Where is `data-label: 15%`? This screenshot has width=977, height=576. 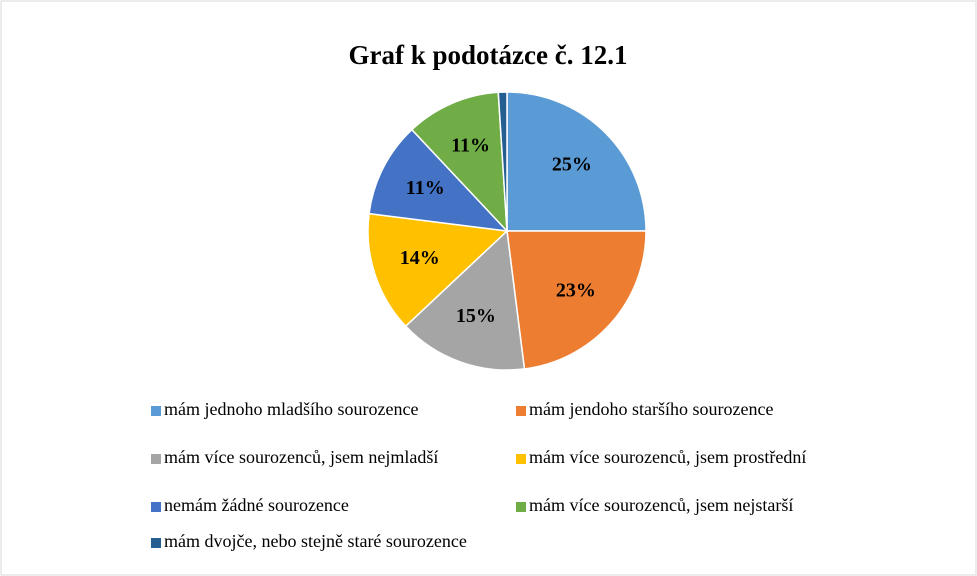 data-label: 15% is located at coordinates (476, 316).